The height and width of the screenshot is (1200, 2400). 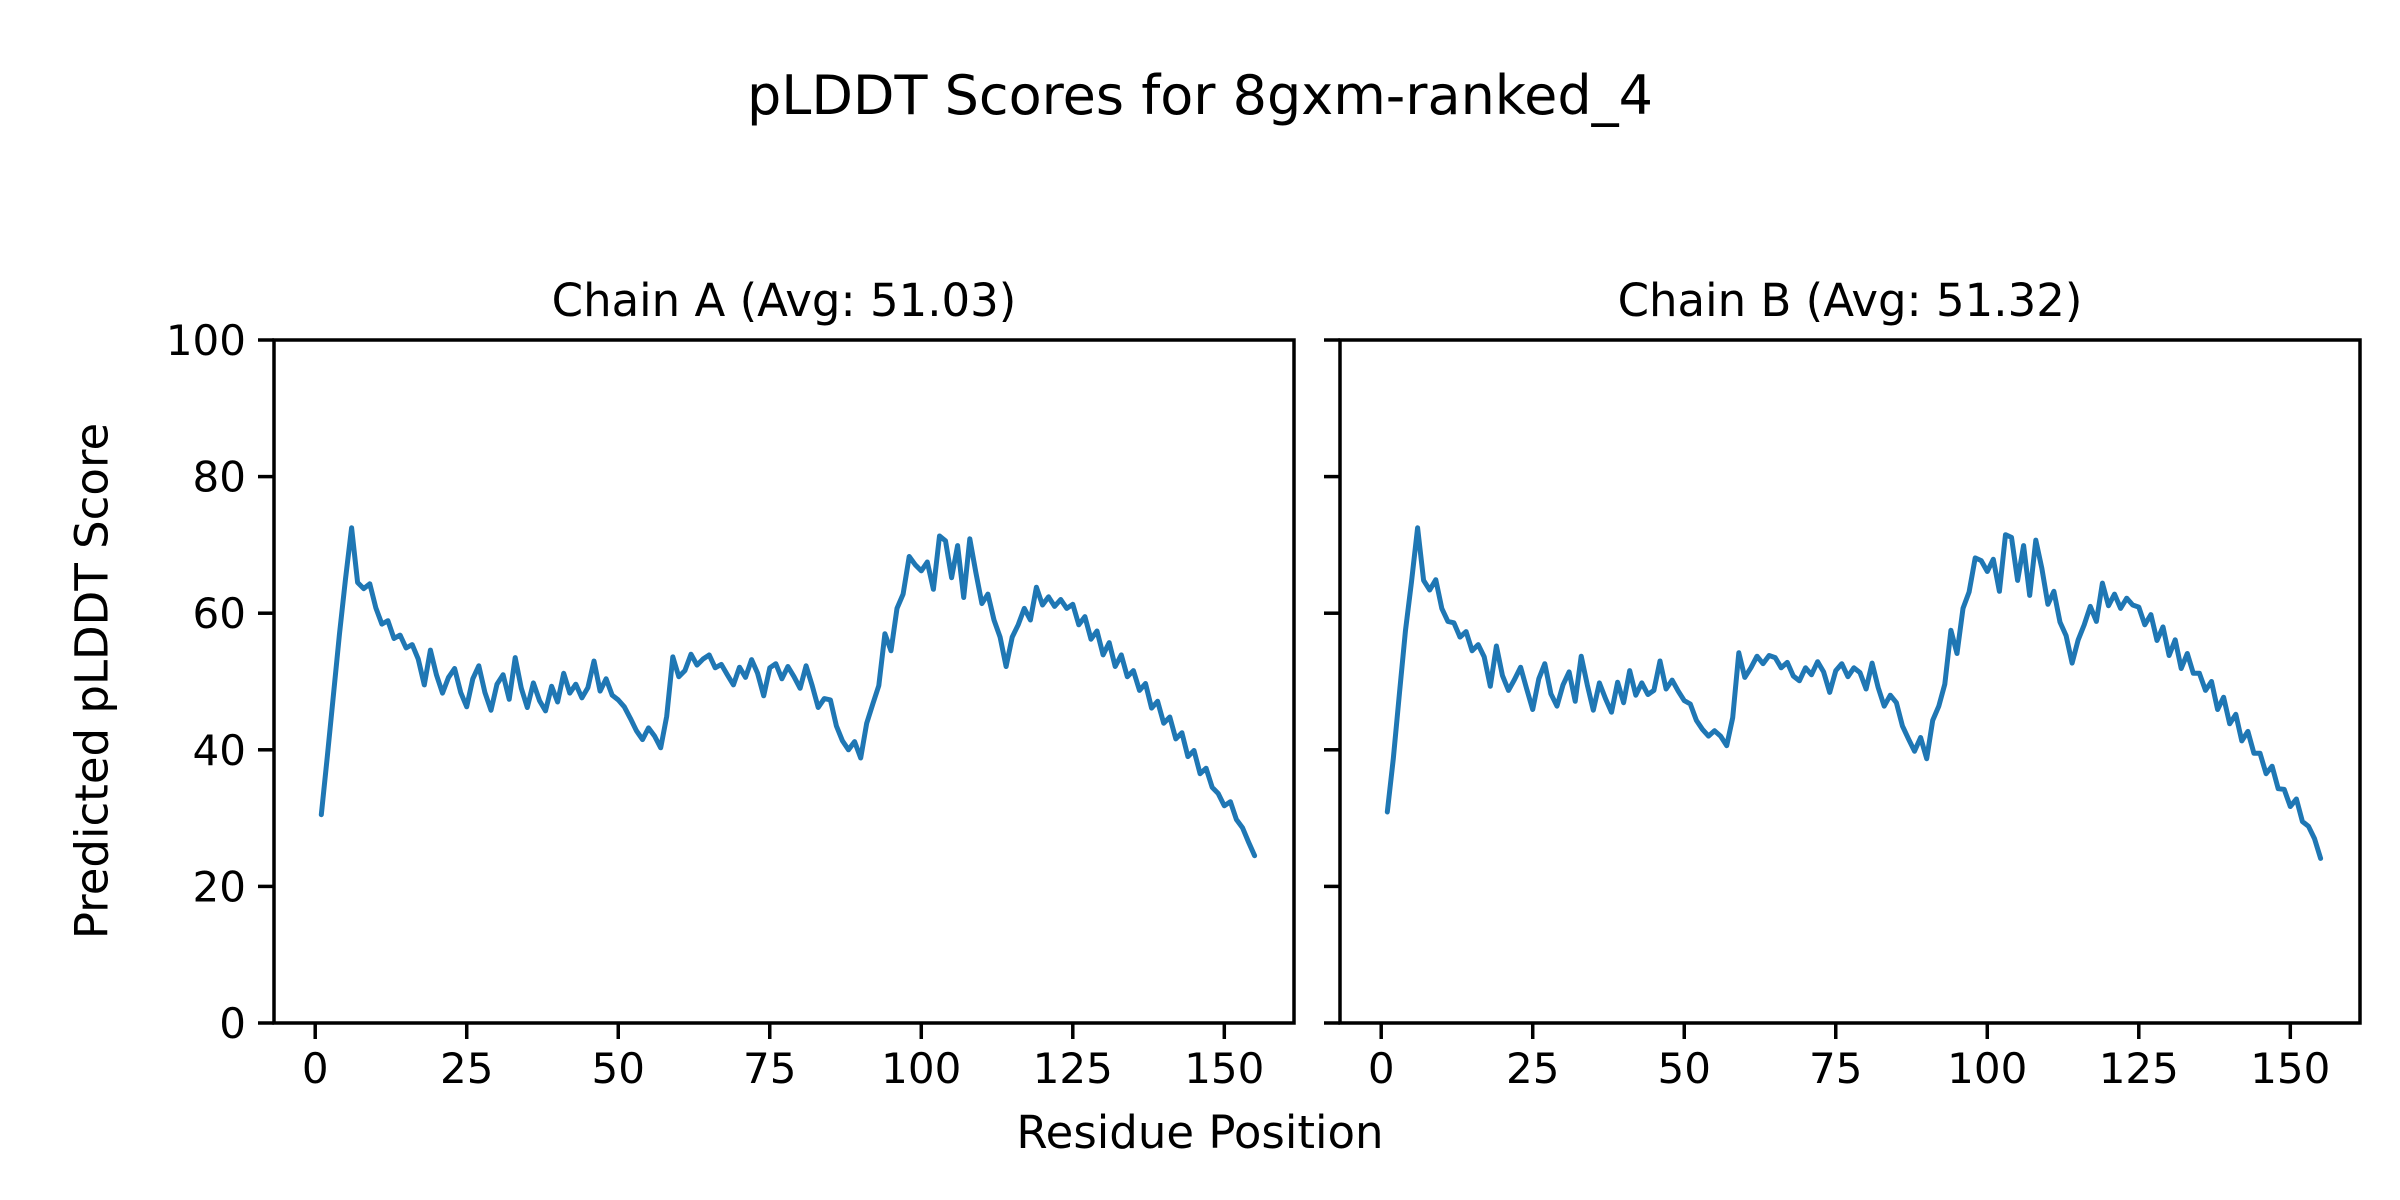 I want to click on y-tick-label: 0, so click(x=232, y=1023).